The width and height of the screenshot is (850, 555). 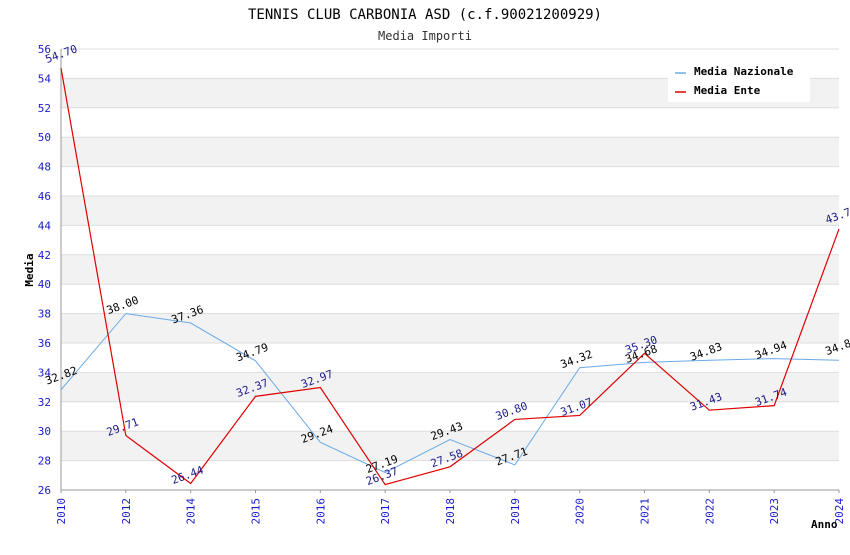 I want to click on x-tick-label: 2010, so click(x=61, y=511).